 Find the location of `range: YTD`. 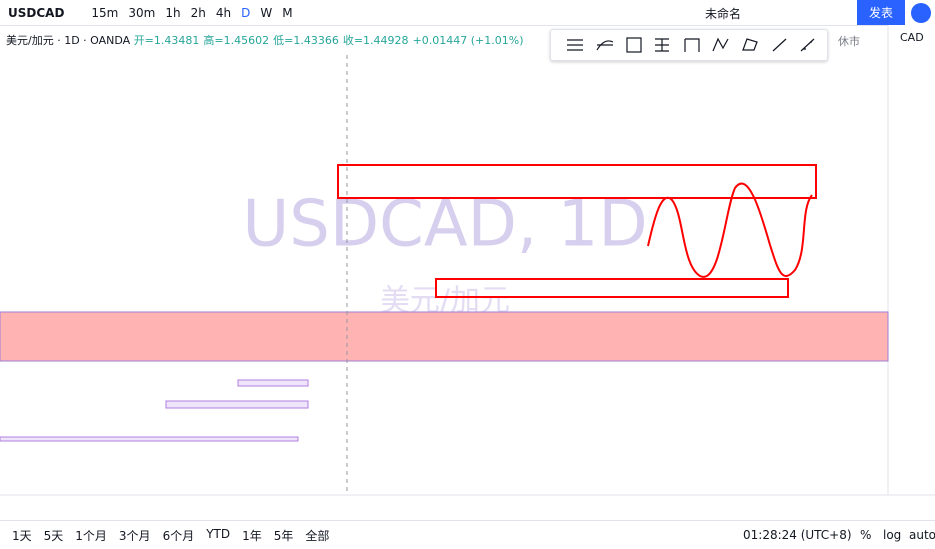

range: YTD is located at coordinates (218, 533).